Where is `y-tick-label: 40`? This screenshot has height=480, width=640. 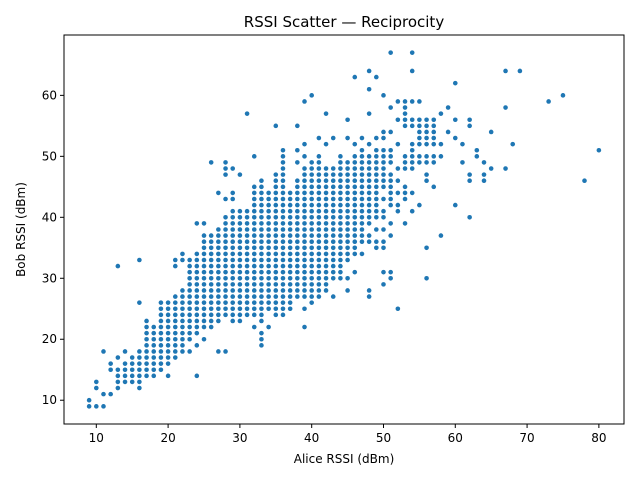
y-tick-label: 40 is located at coordinates (49, 217).